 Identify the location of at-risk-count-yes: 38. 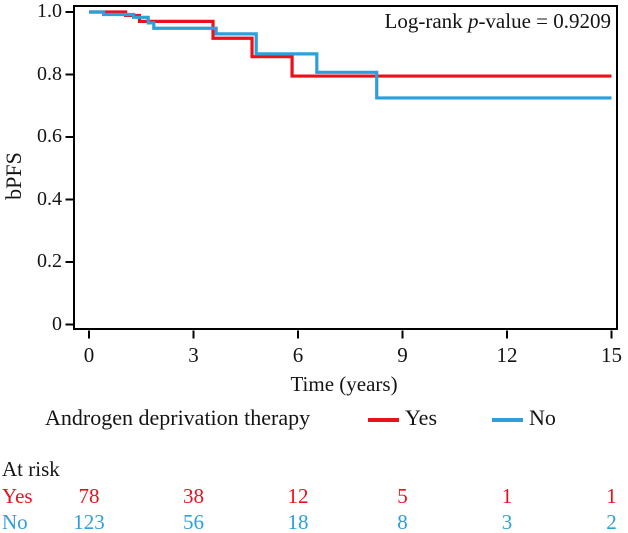
(193, 496).